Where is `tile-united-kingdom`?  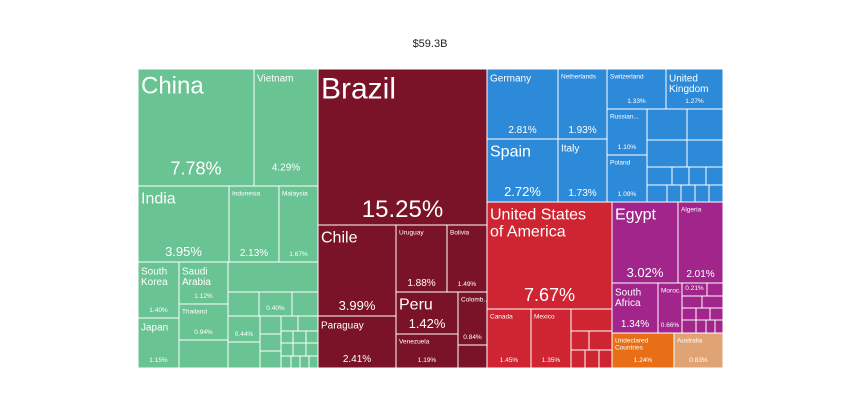
tile-united-kingdom is located at coordinates (694, 89).